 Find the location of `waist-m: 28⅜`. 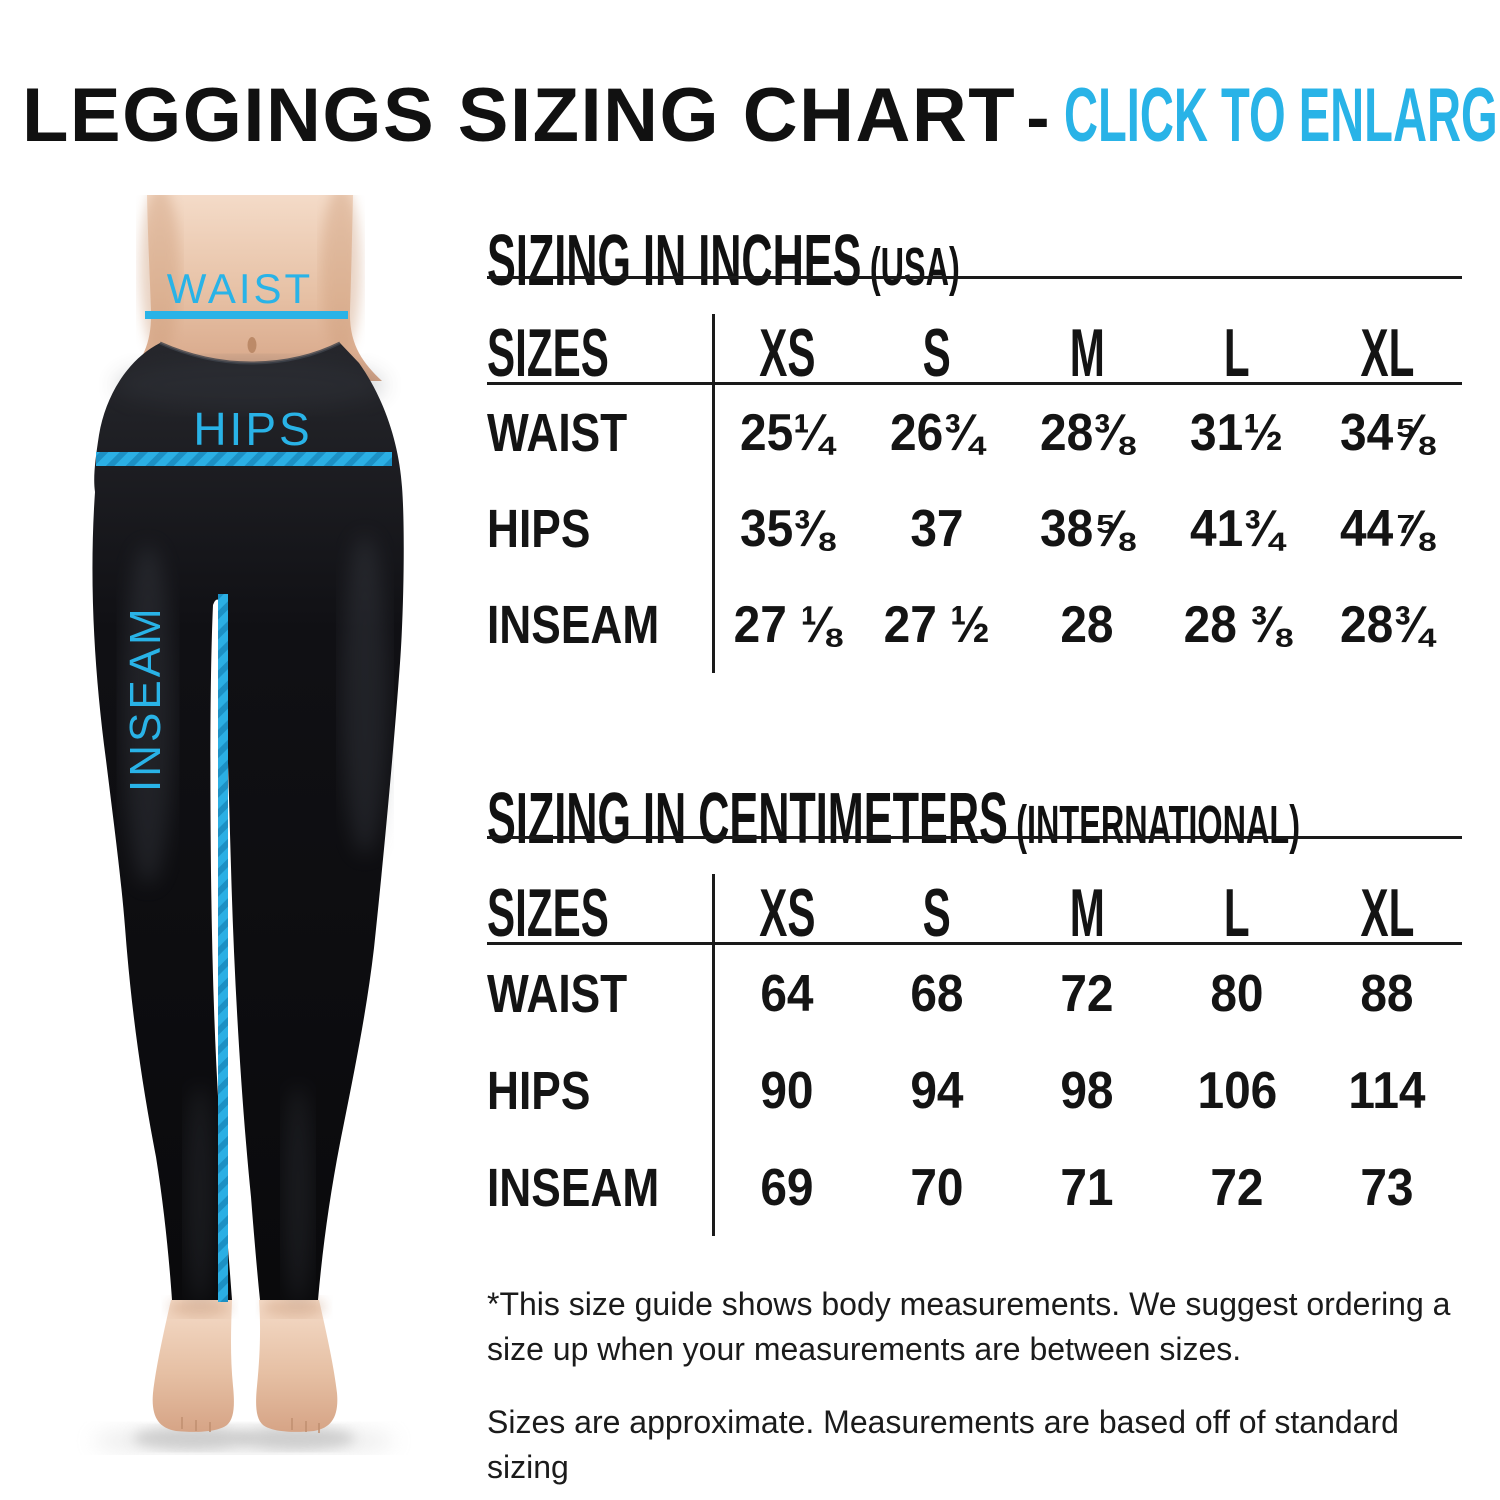

waist-m: 28⅜ is located at coordinates (1087, 433).